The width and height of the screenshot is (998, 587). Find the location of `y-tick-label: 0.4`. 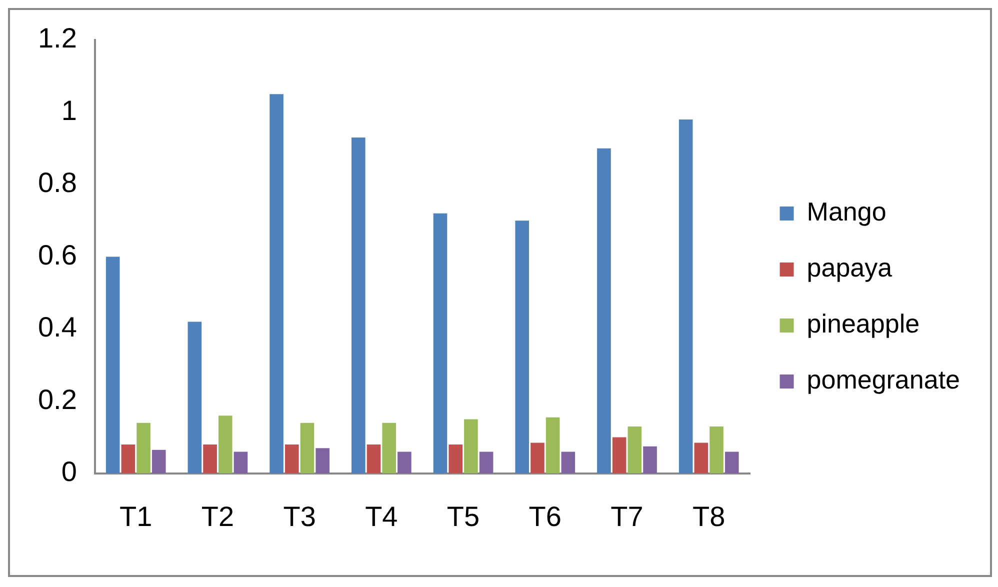

y-tick-label: 0.4 is located at coordinates (57, 327).